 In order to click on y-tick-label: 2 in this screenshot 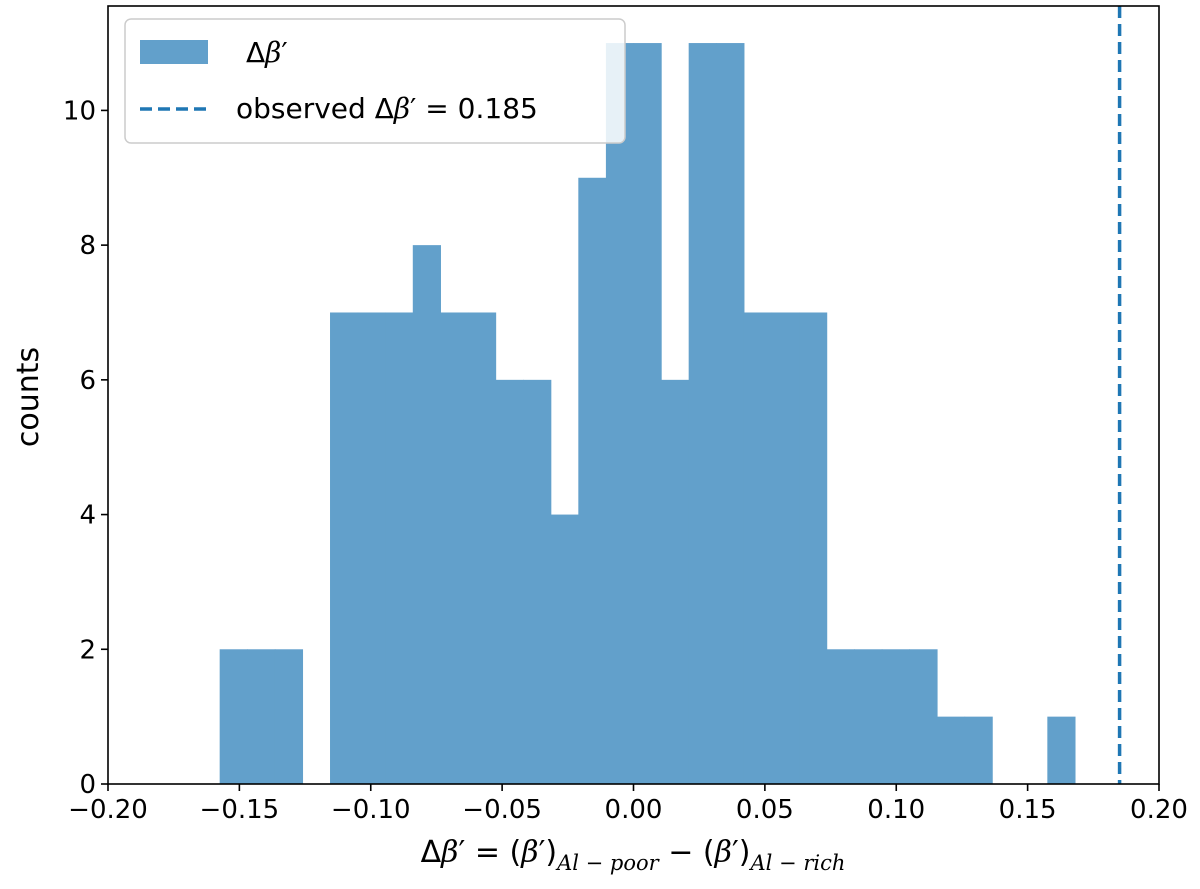, I will do `click(87, 650)`.